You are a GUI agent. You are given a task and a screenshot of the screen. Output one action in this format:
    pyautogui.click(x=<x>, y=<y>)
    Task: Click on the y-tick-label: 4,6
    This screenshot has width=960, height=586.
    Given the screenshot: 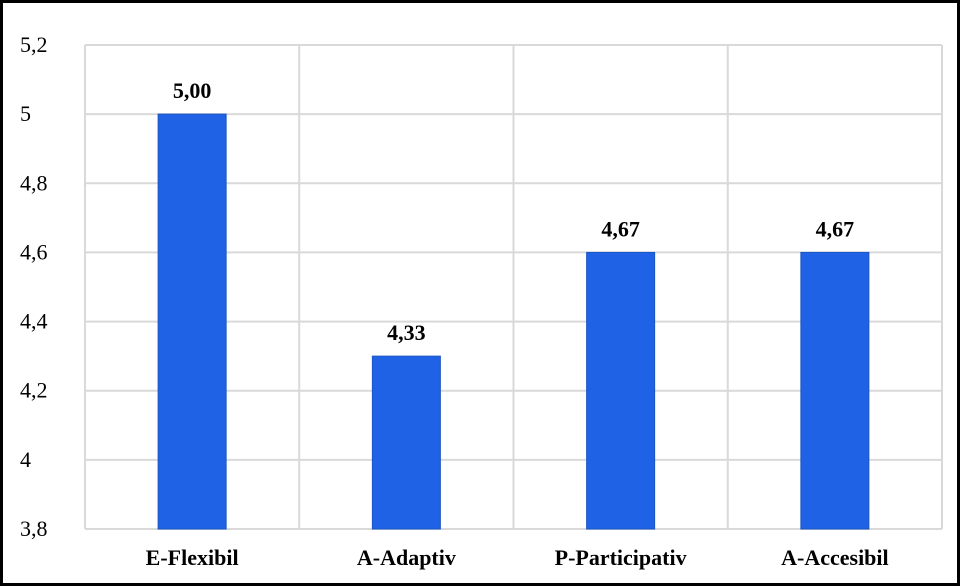 What is the action you would take?
    pyautogui.click(x=34, y=251)
    